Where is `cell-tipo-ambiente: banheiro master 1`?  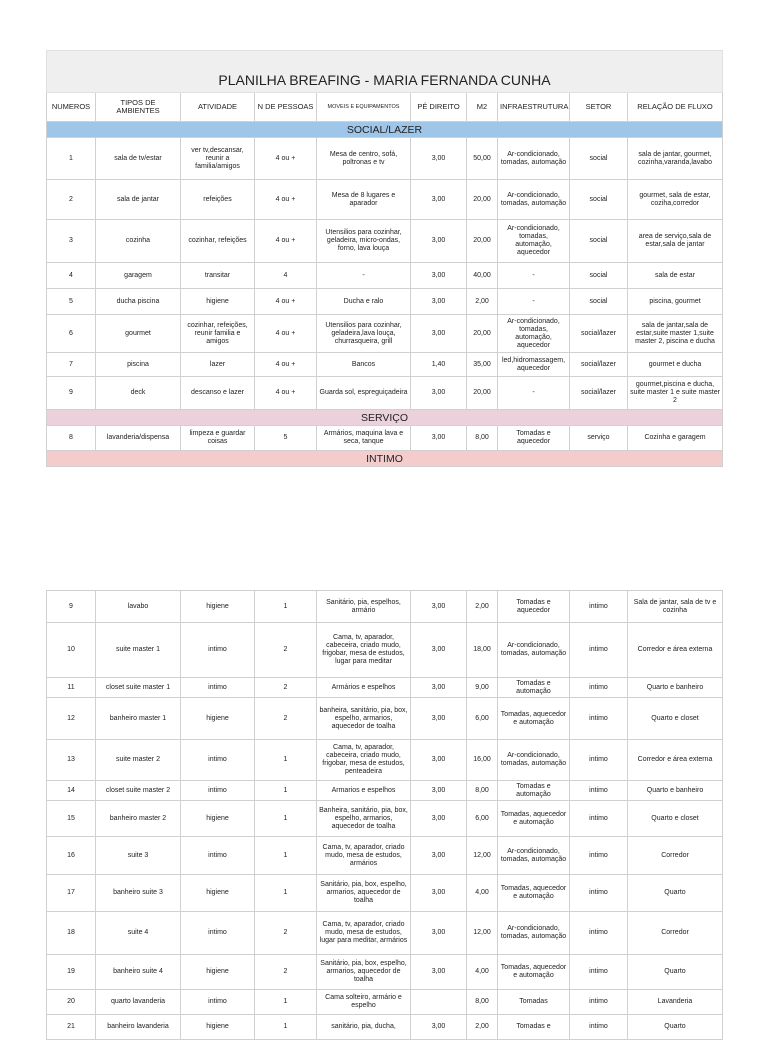 cell-tipo-ambiente: banheiro master 1 is located at coordinates (138, 718).